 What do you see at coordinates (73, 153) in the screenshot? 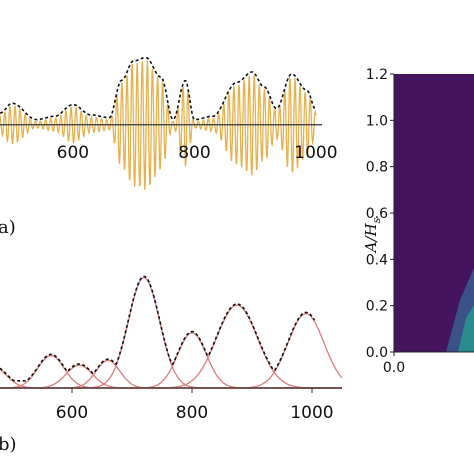
I see `panel-a-x-tick-label: 600` at bounding box center [73, 153].